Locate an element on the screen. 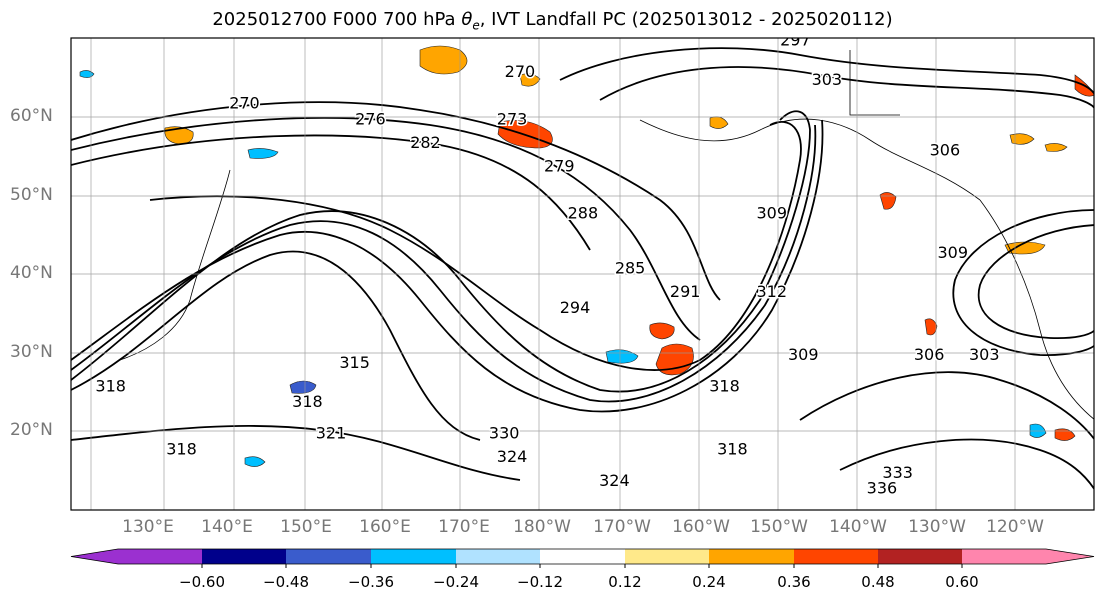 This screenshot has height=603, width=1105. lon-label-160w: 160°W is located at coordinates (701, 527).